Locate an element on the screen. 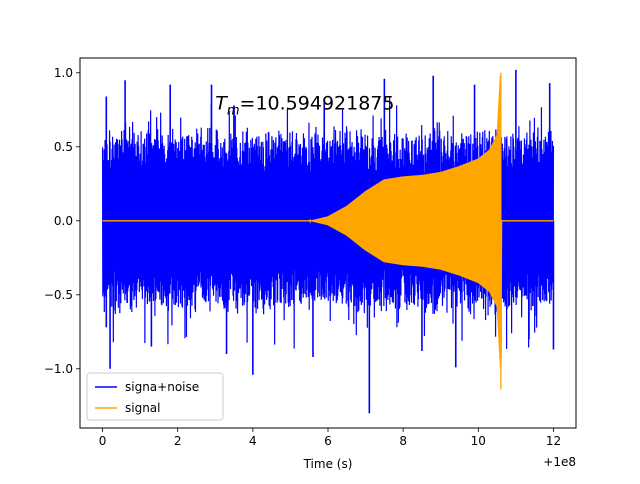 This screenshot has width=640, height=484. legend: signa+noise signal is located at coordinates (155, 396).